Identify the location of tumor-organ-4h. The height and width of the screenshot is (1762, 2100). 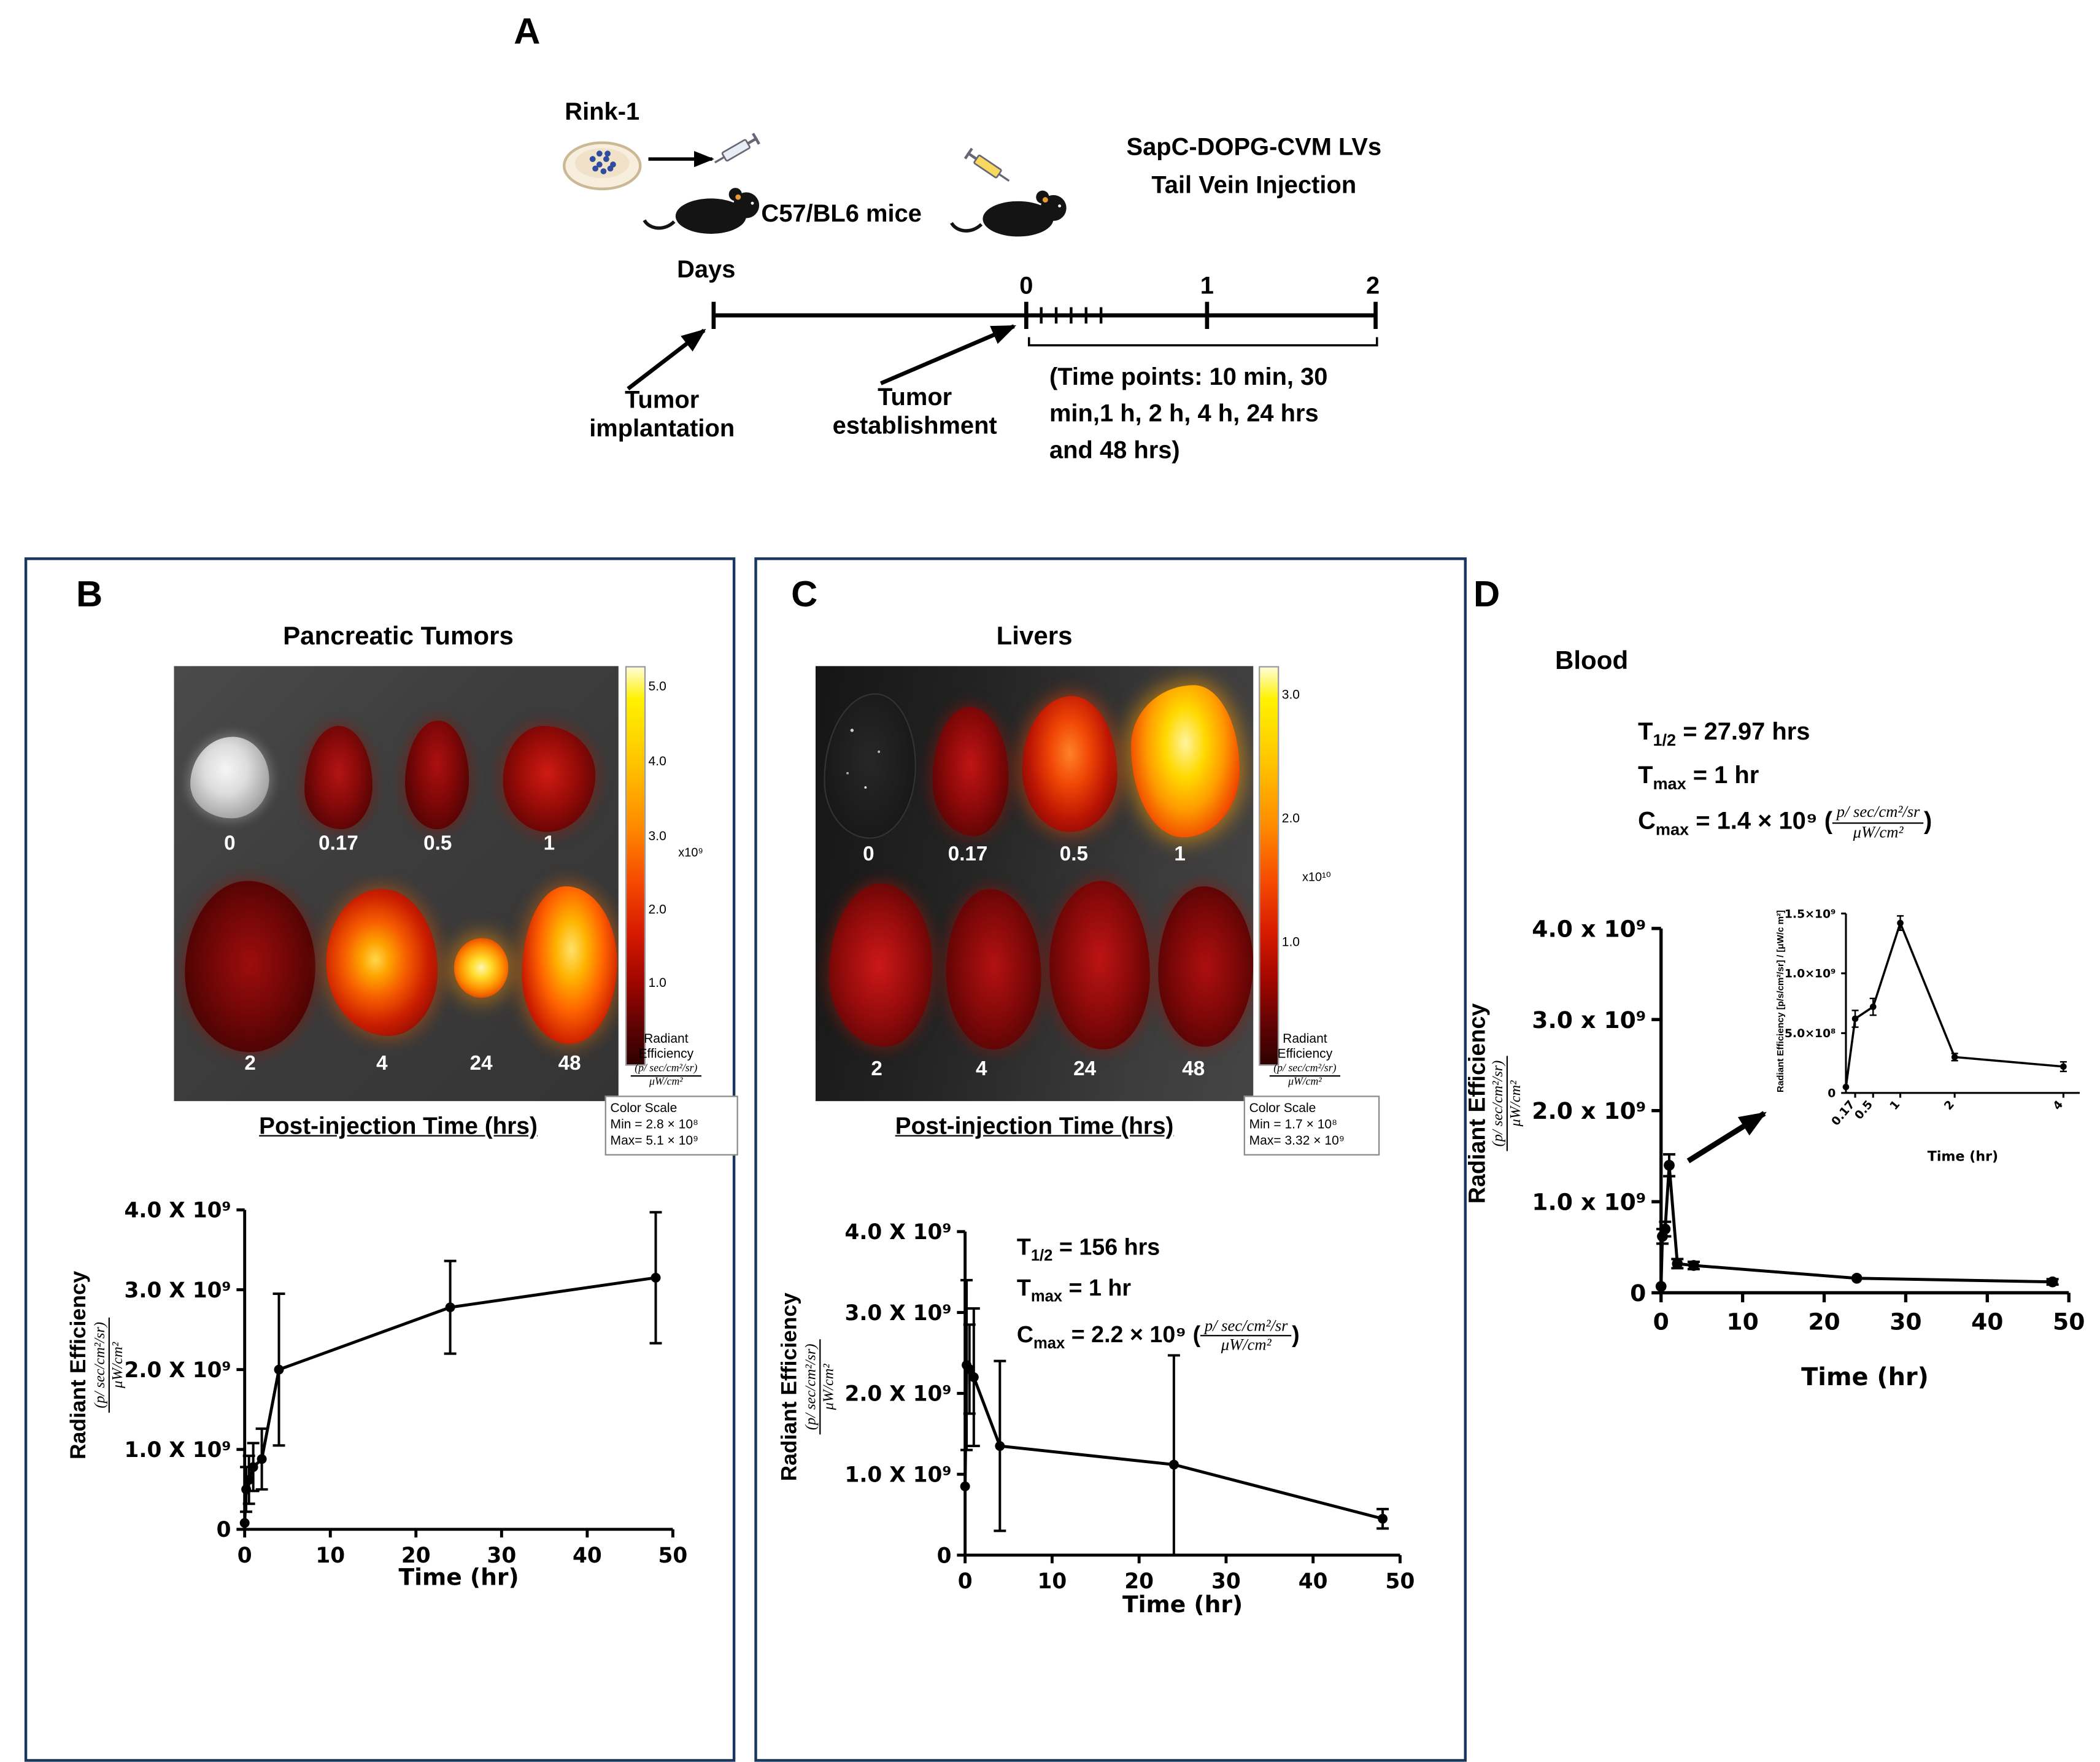
(382, 962).